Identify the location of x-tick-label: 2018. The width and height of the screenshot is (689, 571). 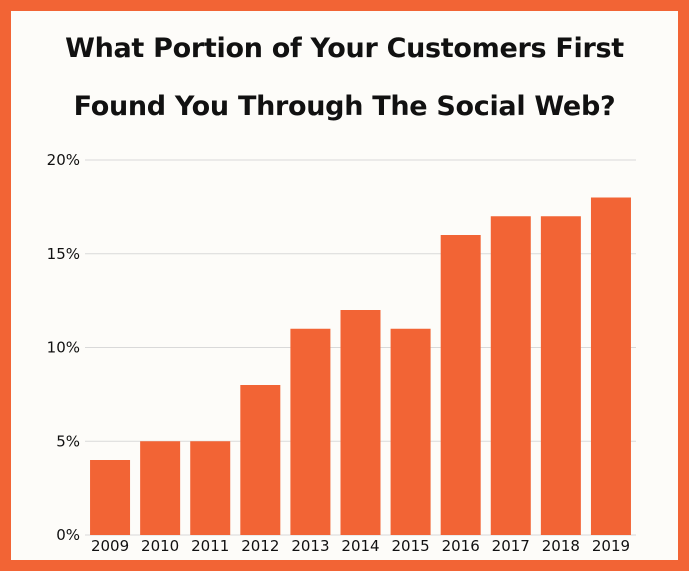
(561, 546).